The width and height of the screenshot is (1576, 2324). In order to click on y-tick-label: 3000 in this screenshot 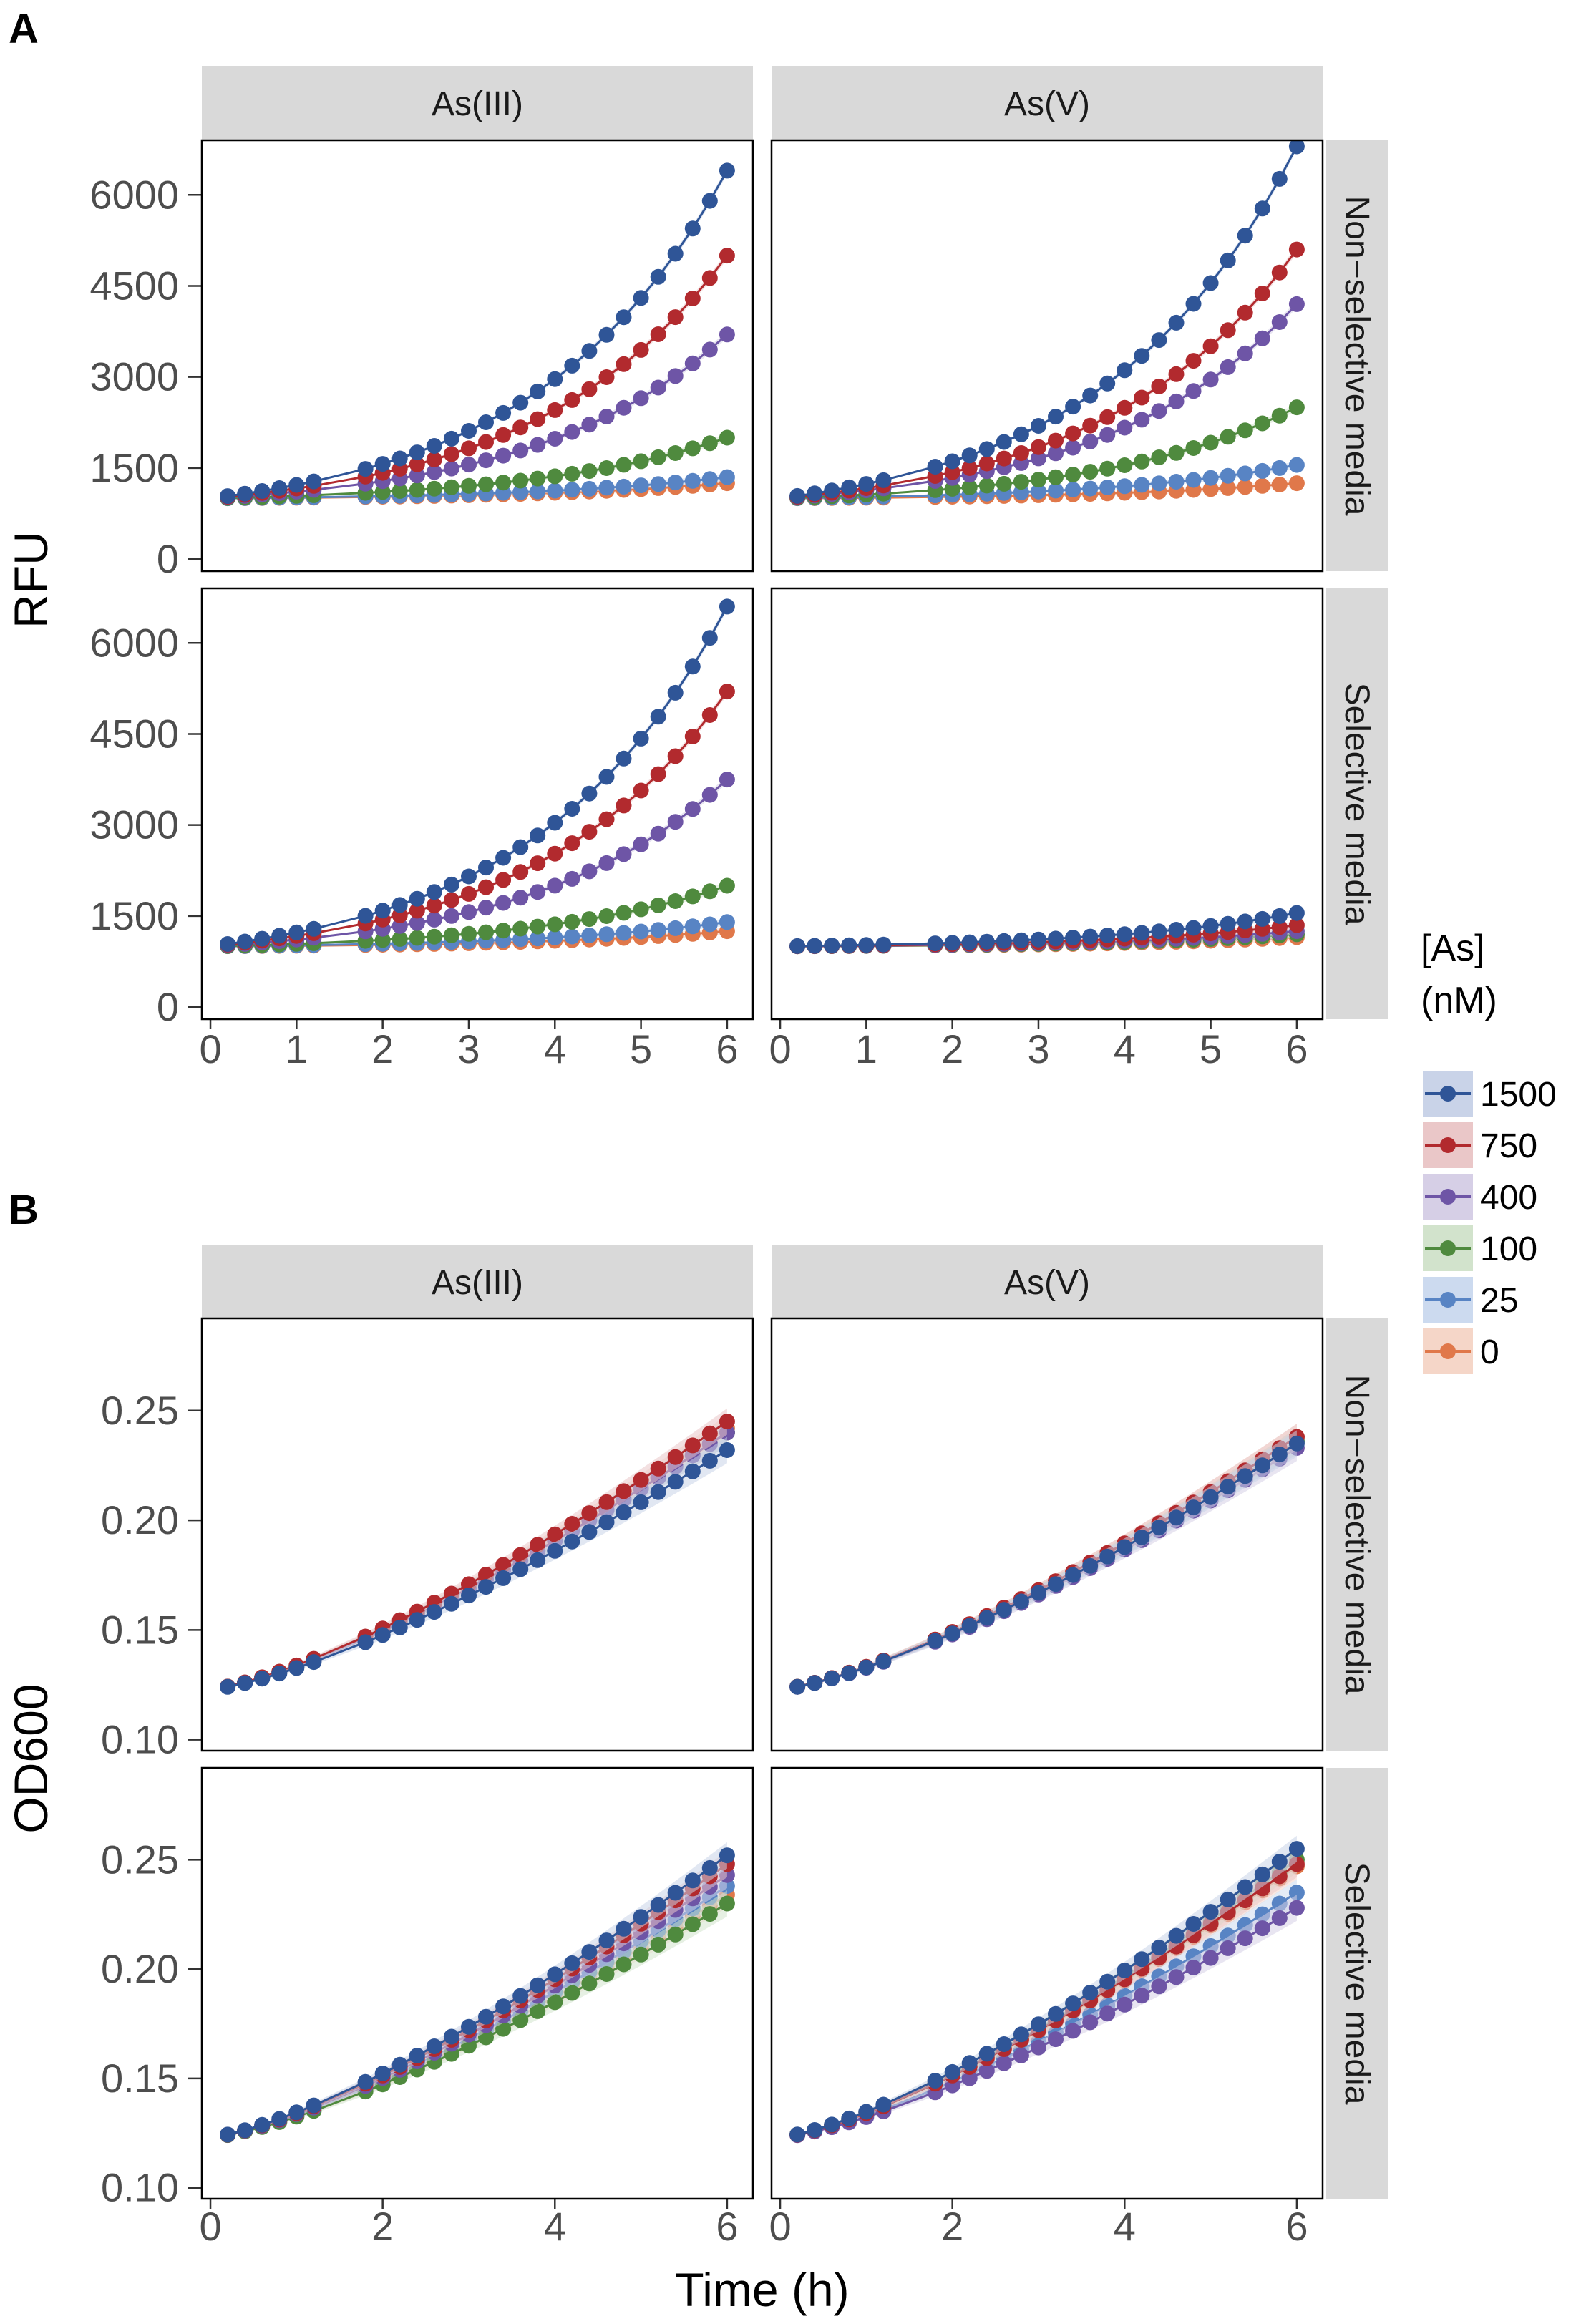, I will do `click(134, 376)`.